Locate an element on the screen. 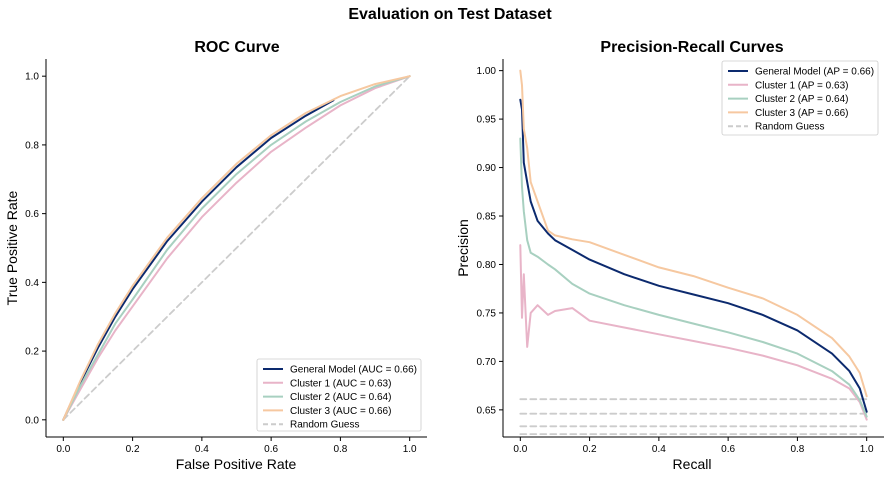 This screenshot has height=479, width=890. roc-y-tick-label: 0.2 is located at coordinates (32, 352).